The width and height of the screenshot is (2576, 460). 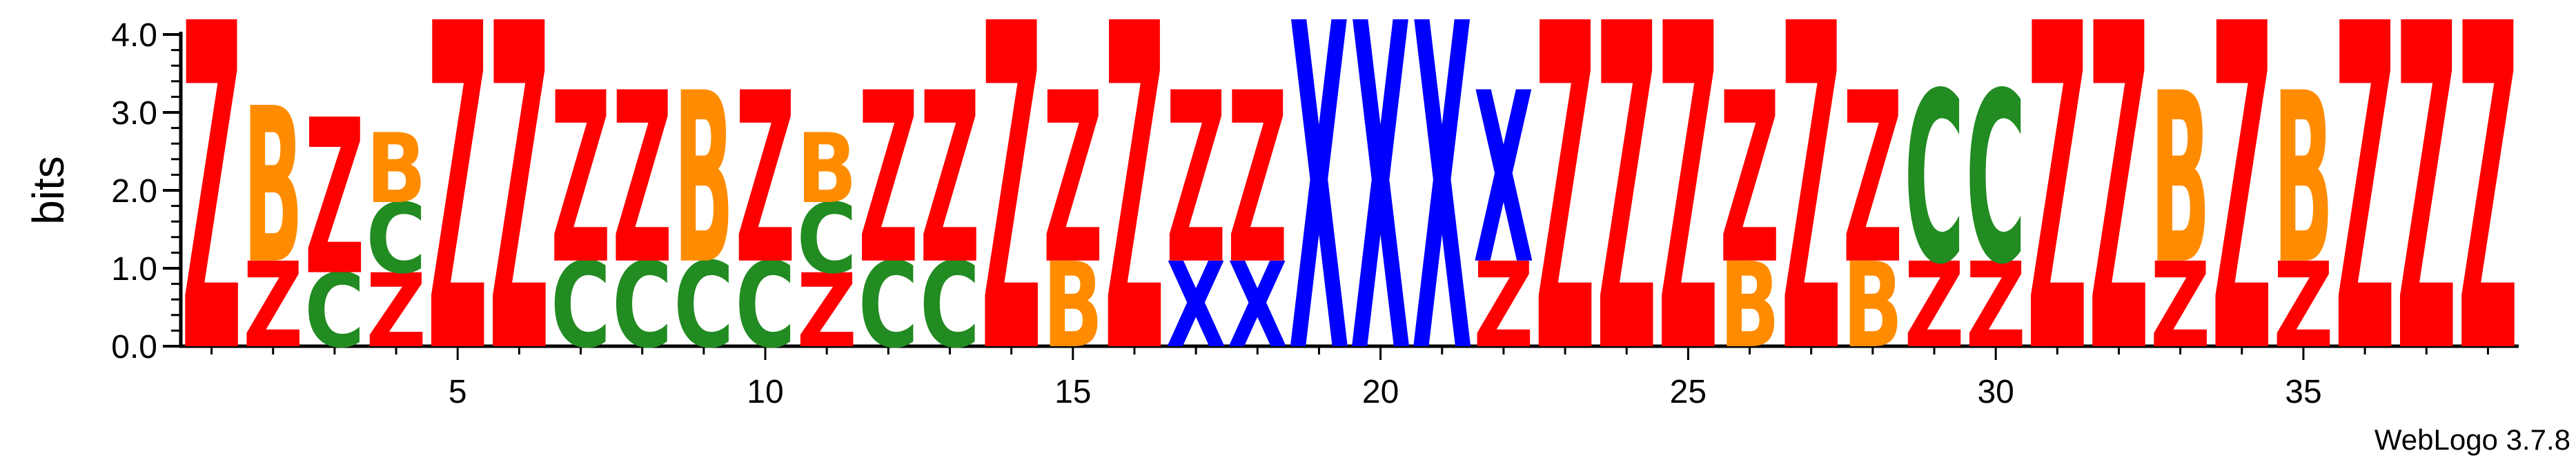 What do you see at coordinates (458, 392) in the screenshot?
I see `x-tick-label: 5` at bounding box center [458, 392].